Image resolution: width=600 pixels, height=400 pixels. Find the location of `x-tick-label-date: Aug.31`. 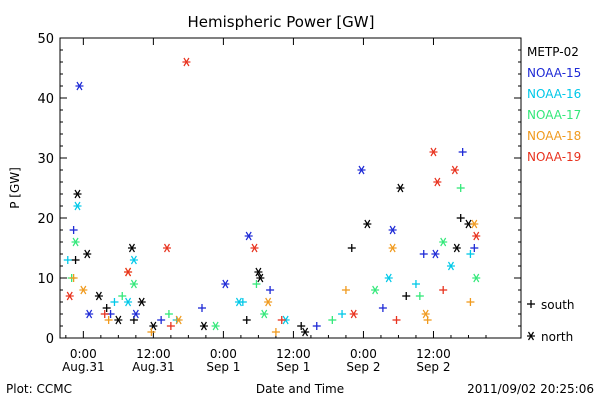

x-tick-label-date: Aug.31 is located at coordinates (83, 367).